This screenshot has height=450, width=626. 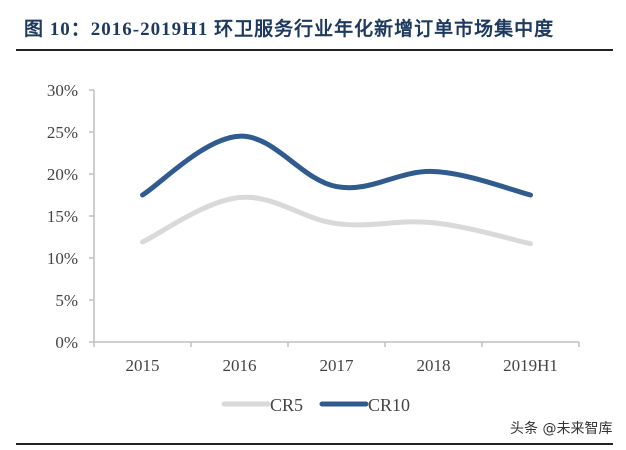 What do you see at coordinates (62, 258) in the screenshot?
I see `y-tick-label: 10%` at bounding box center [62, 258].